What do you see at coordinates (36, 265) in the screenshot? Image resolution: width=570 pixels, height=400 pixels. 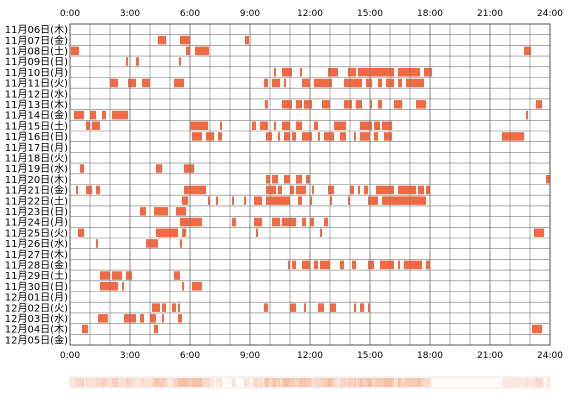 I see `row-label: 11月28日(金)` at bounding box center [36, 265].